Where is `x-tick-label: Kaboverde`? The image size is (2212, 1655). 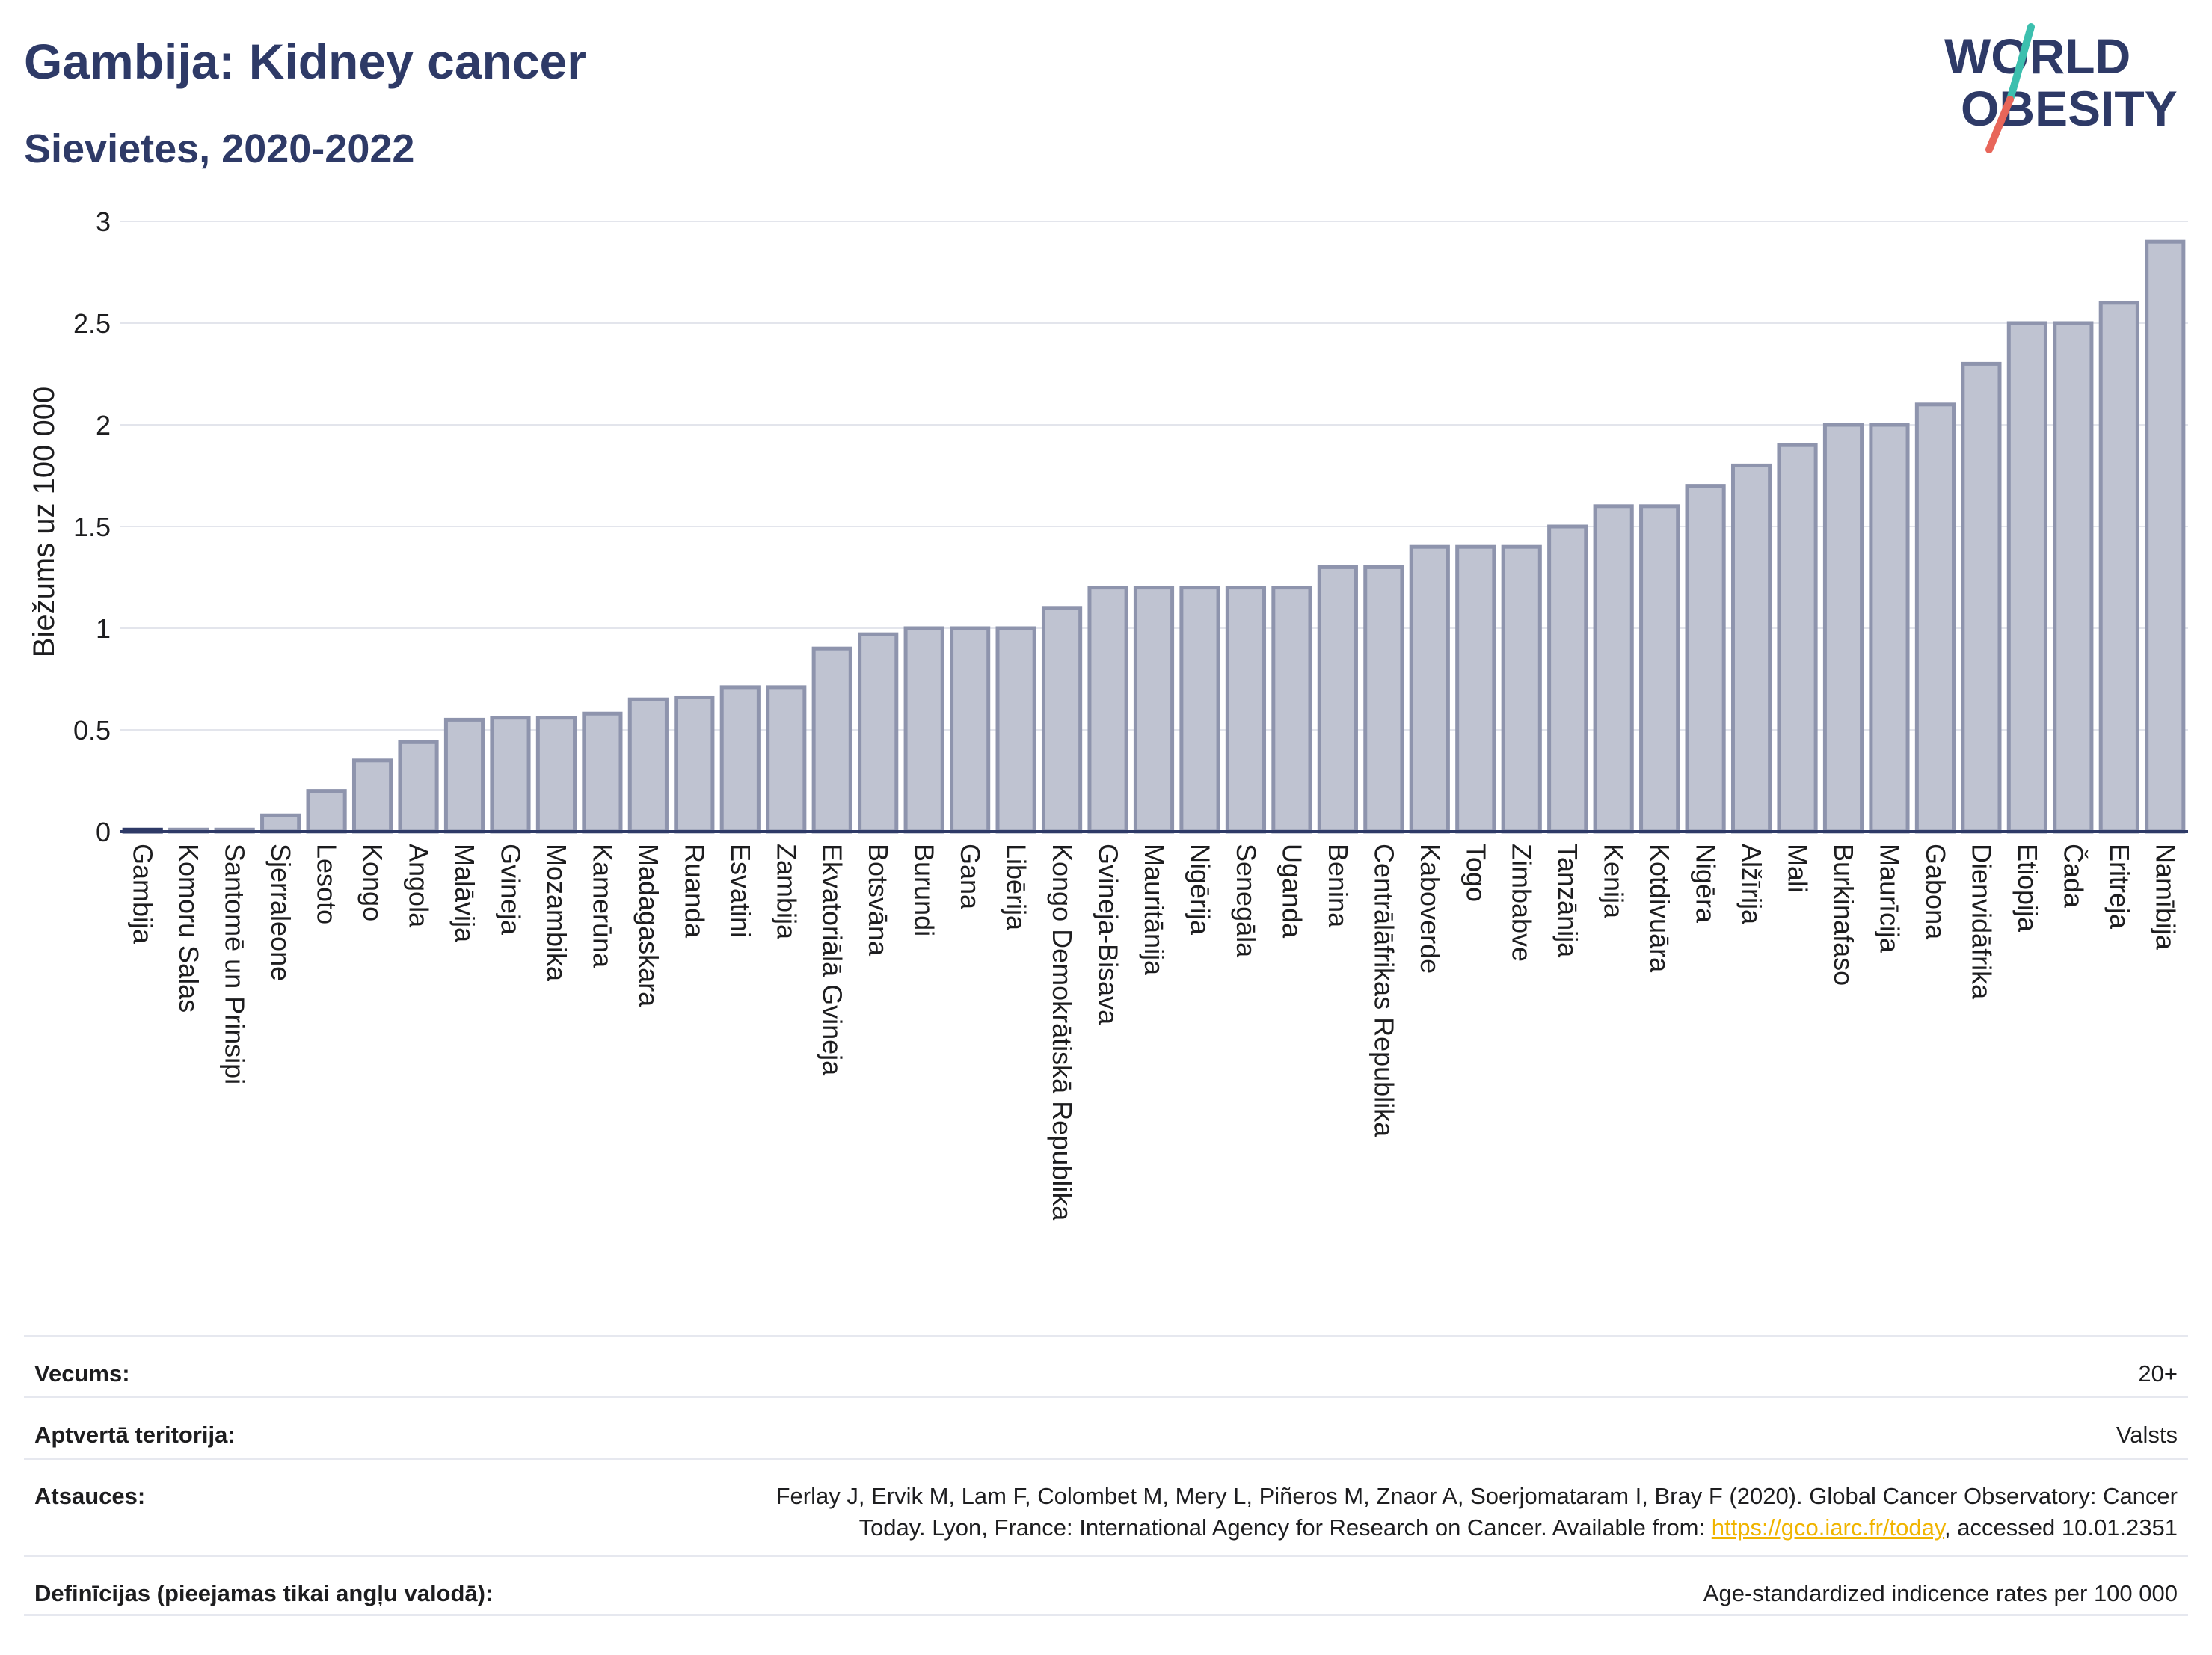
x-tick-label: Kaboverde is located at coordinates (1430, 909).